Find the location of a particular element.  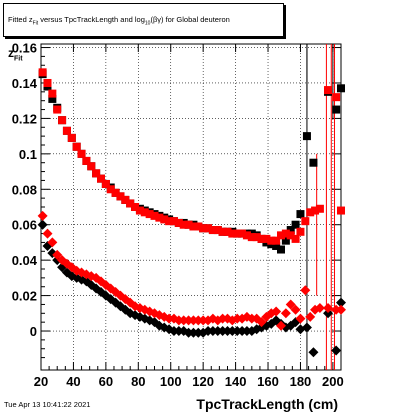

x-tick-label: 100 is located at coordinates (171, 381).